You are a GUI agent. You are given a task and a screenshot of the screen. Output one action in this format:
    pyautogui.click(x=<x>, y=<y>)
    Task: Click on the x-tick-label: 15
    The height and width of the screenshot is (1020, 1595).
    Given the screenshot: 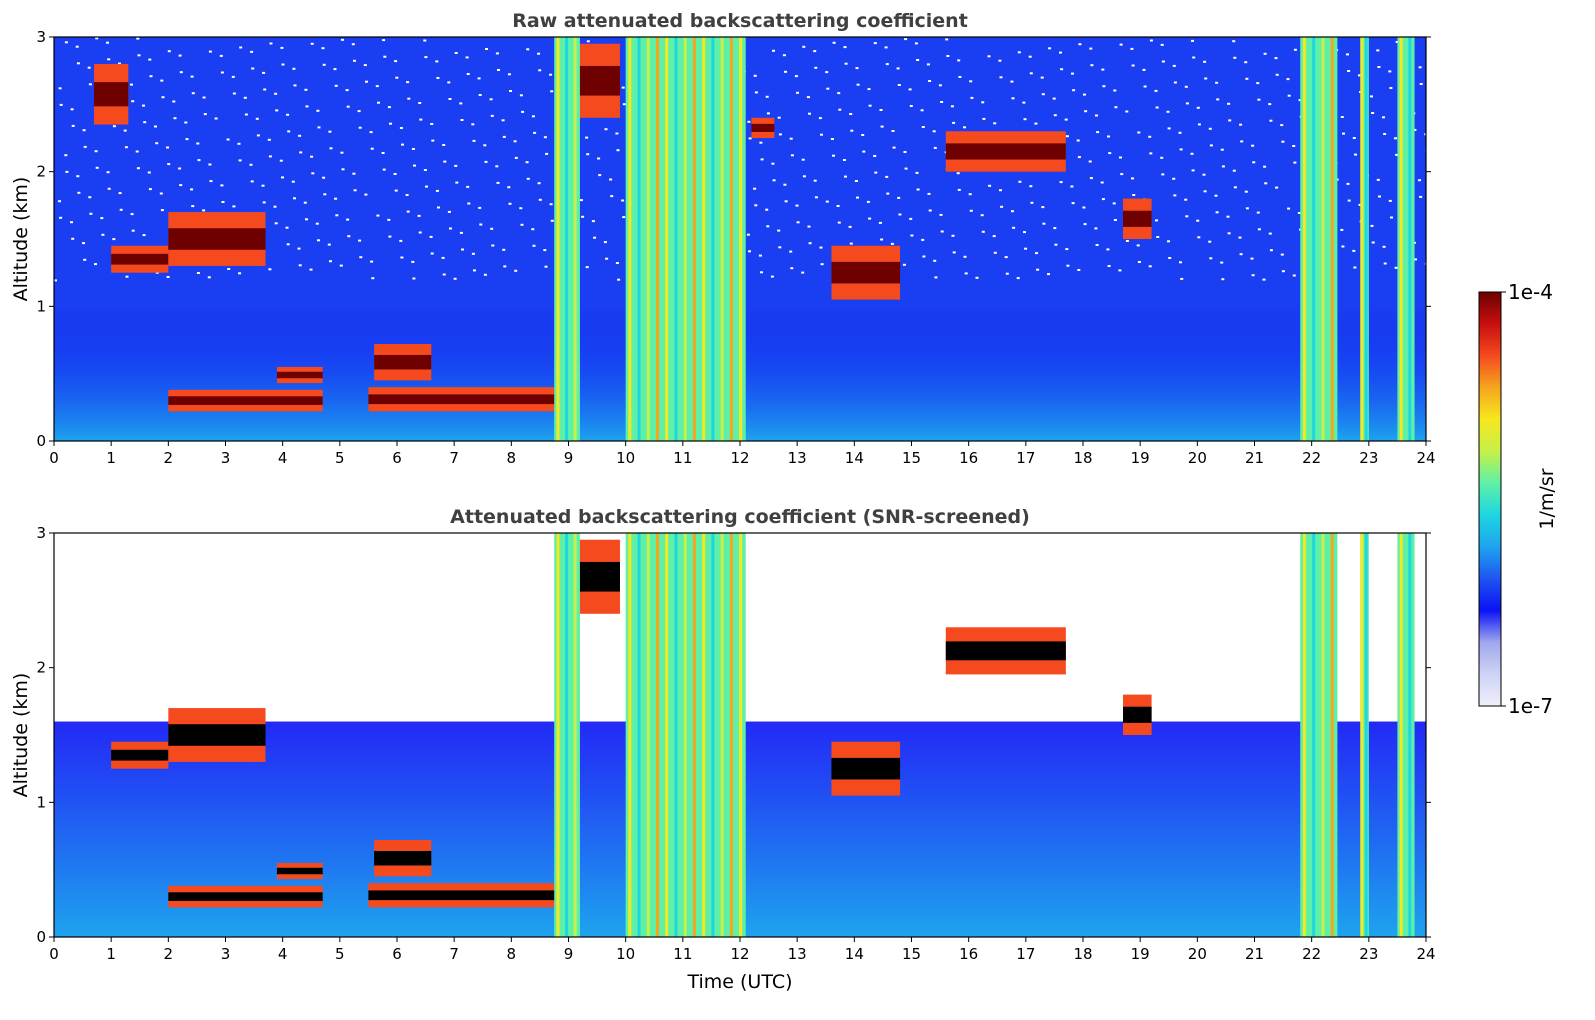 What is the action you would take?
    pyautogui.click(x=911, y=458)
    